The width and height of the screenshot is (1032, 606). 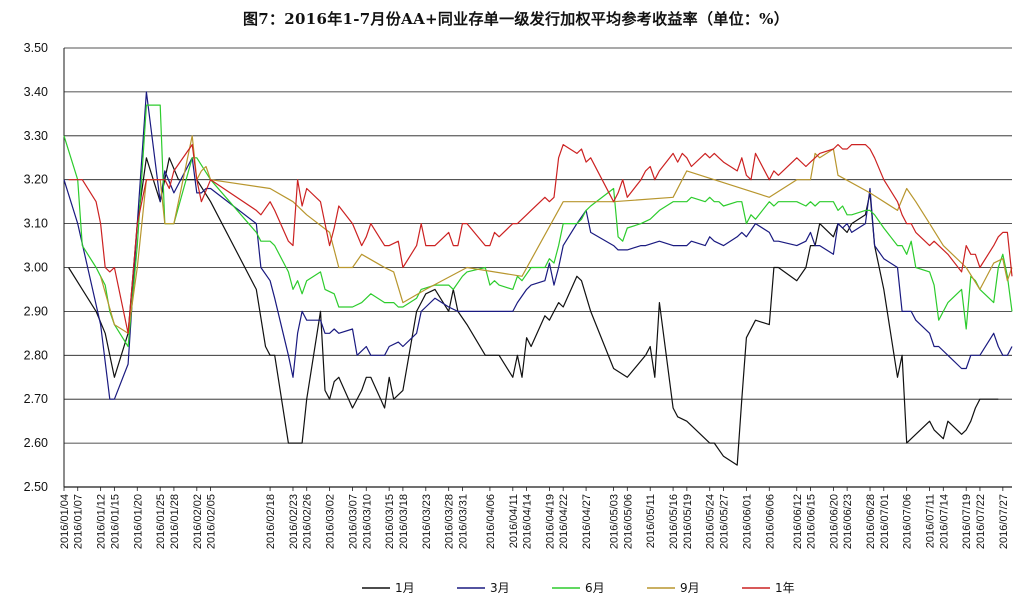 I want to click on x-tick-label: 2016/05/19, so click(x=688, y=521).